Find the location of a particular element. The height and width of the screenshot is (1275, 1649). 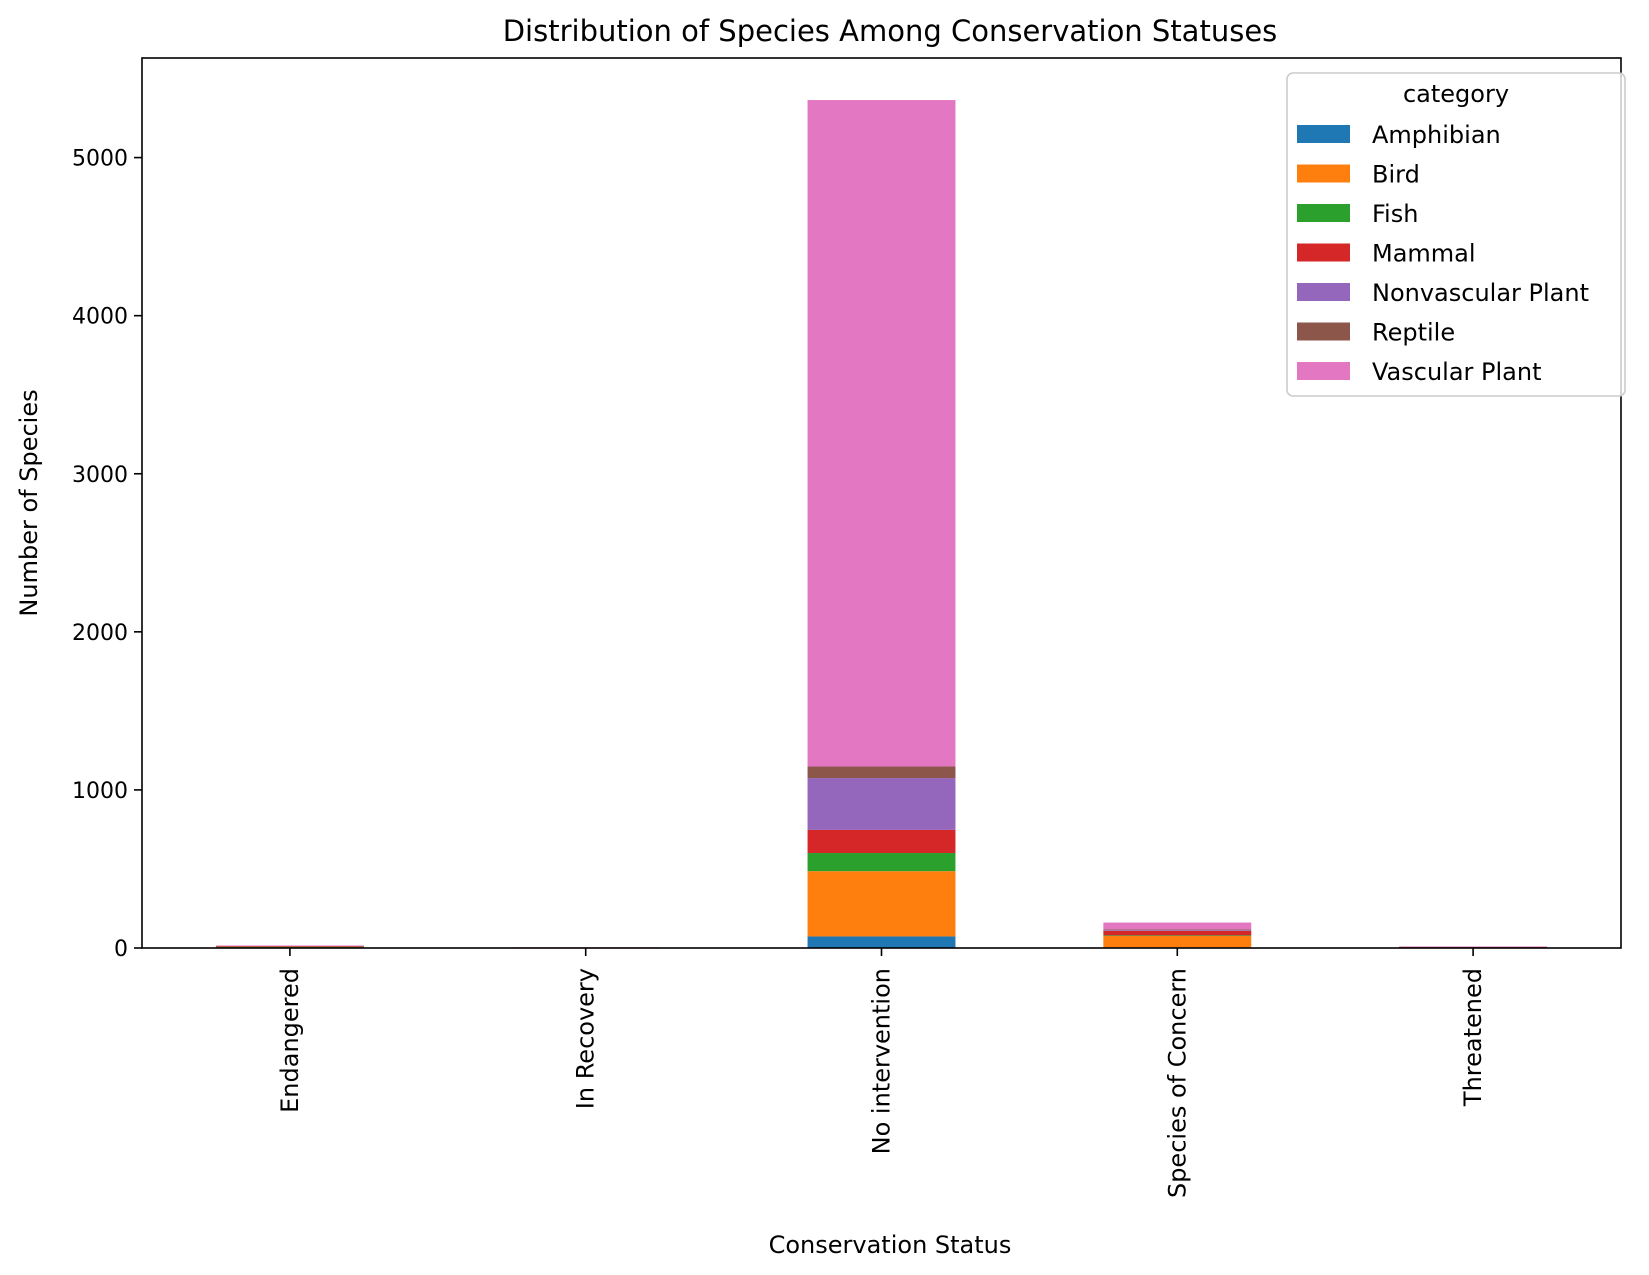

y-axis: 0 1000 2000 3000 4000 5000 is located at coordinates (107, 554).